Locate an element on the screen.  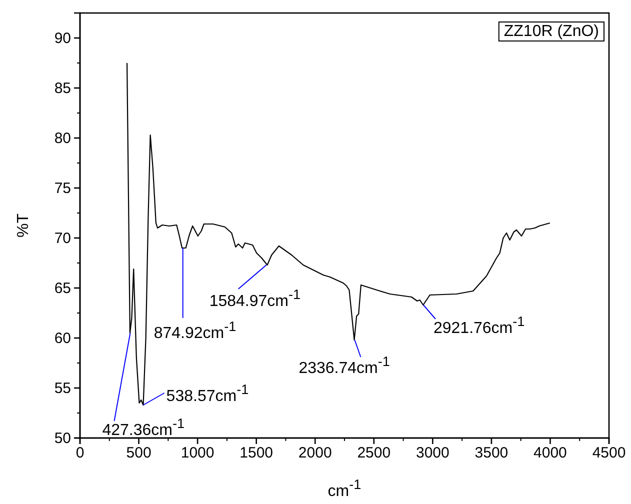
y-tick-label: 80 is located at coordinates (62, 138).